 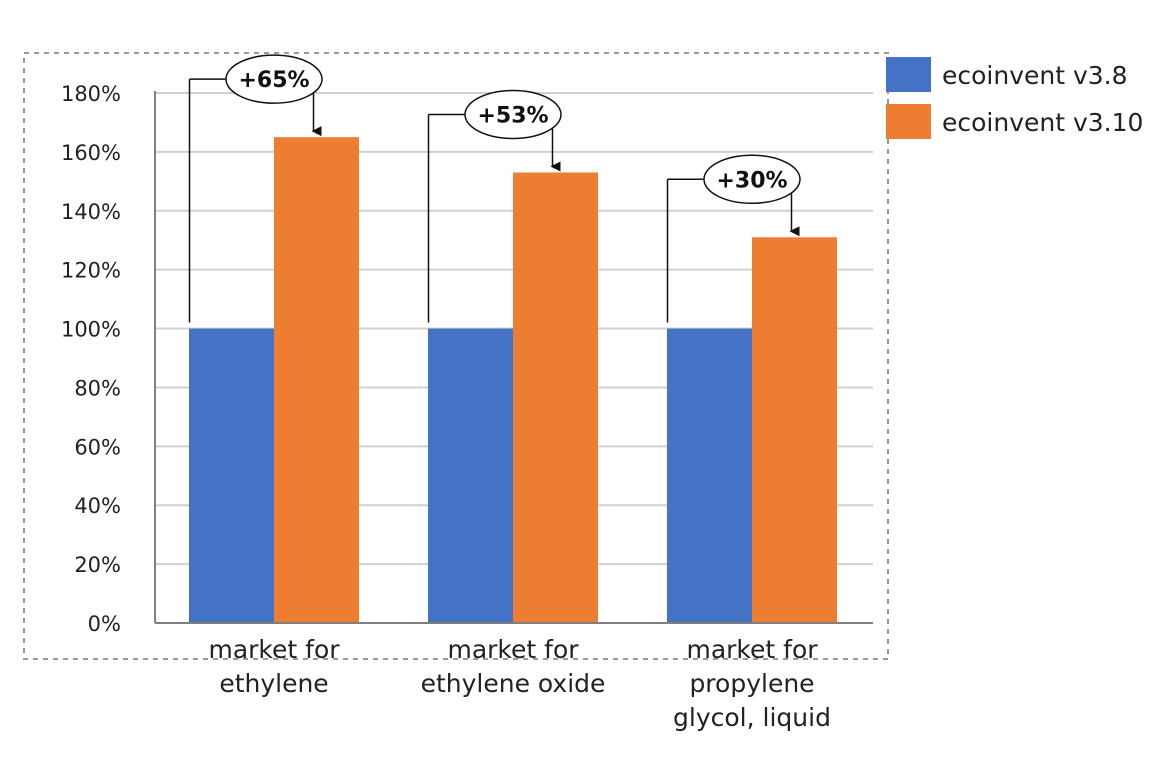 What do you see at coordinates (1035, 75) in the screenshot?
I see `legend-label: ecoinvent v3.8` at bounding box center [1035, 75].